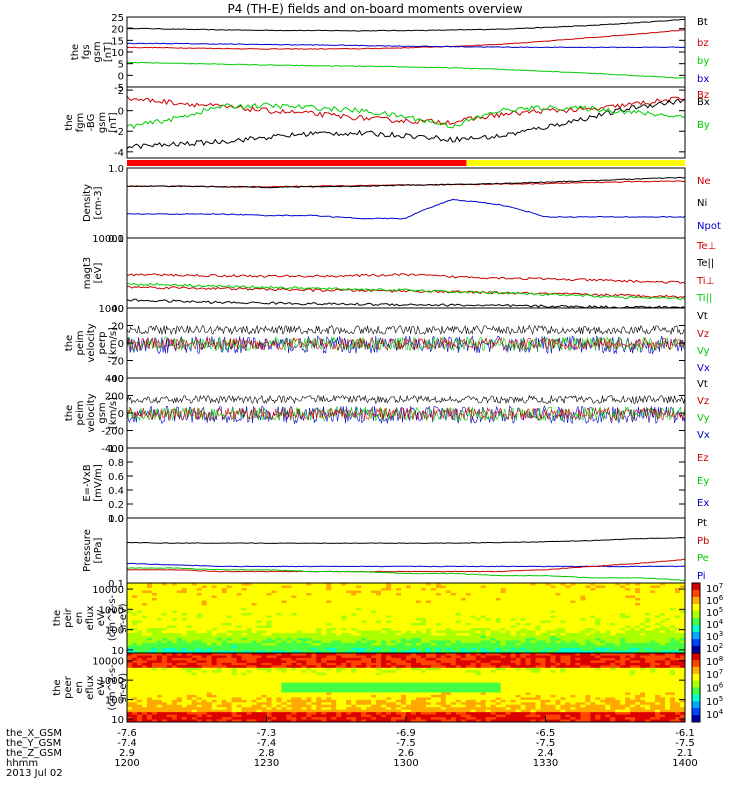  Describe the element at coordinates (696, 606) in the screenshot. I see `colorbar-step` at that location.